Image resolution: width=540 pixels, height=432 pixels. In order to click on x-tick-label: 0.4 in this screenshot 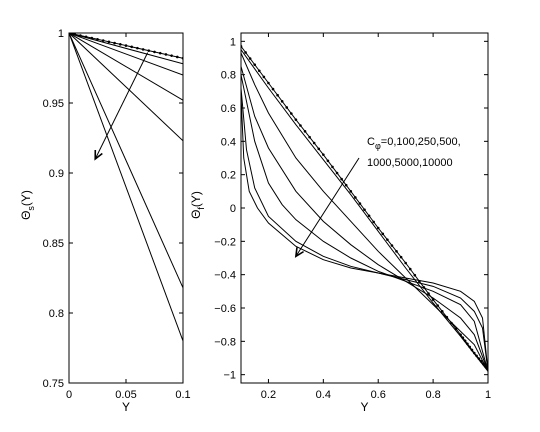, I will do `click(323, 395)`.